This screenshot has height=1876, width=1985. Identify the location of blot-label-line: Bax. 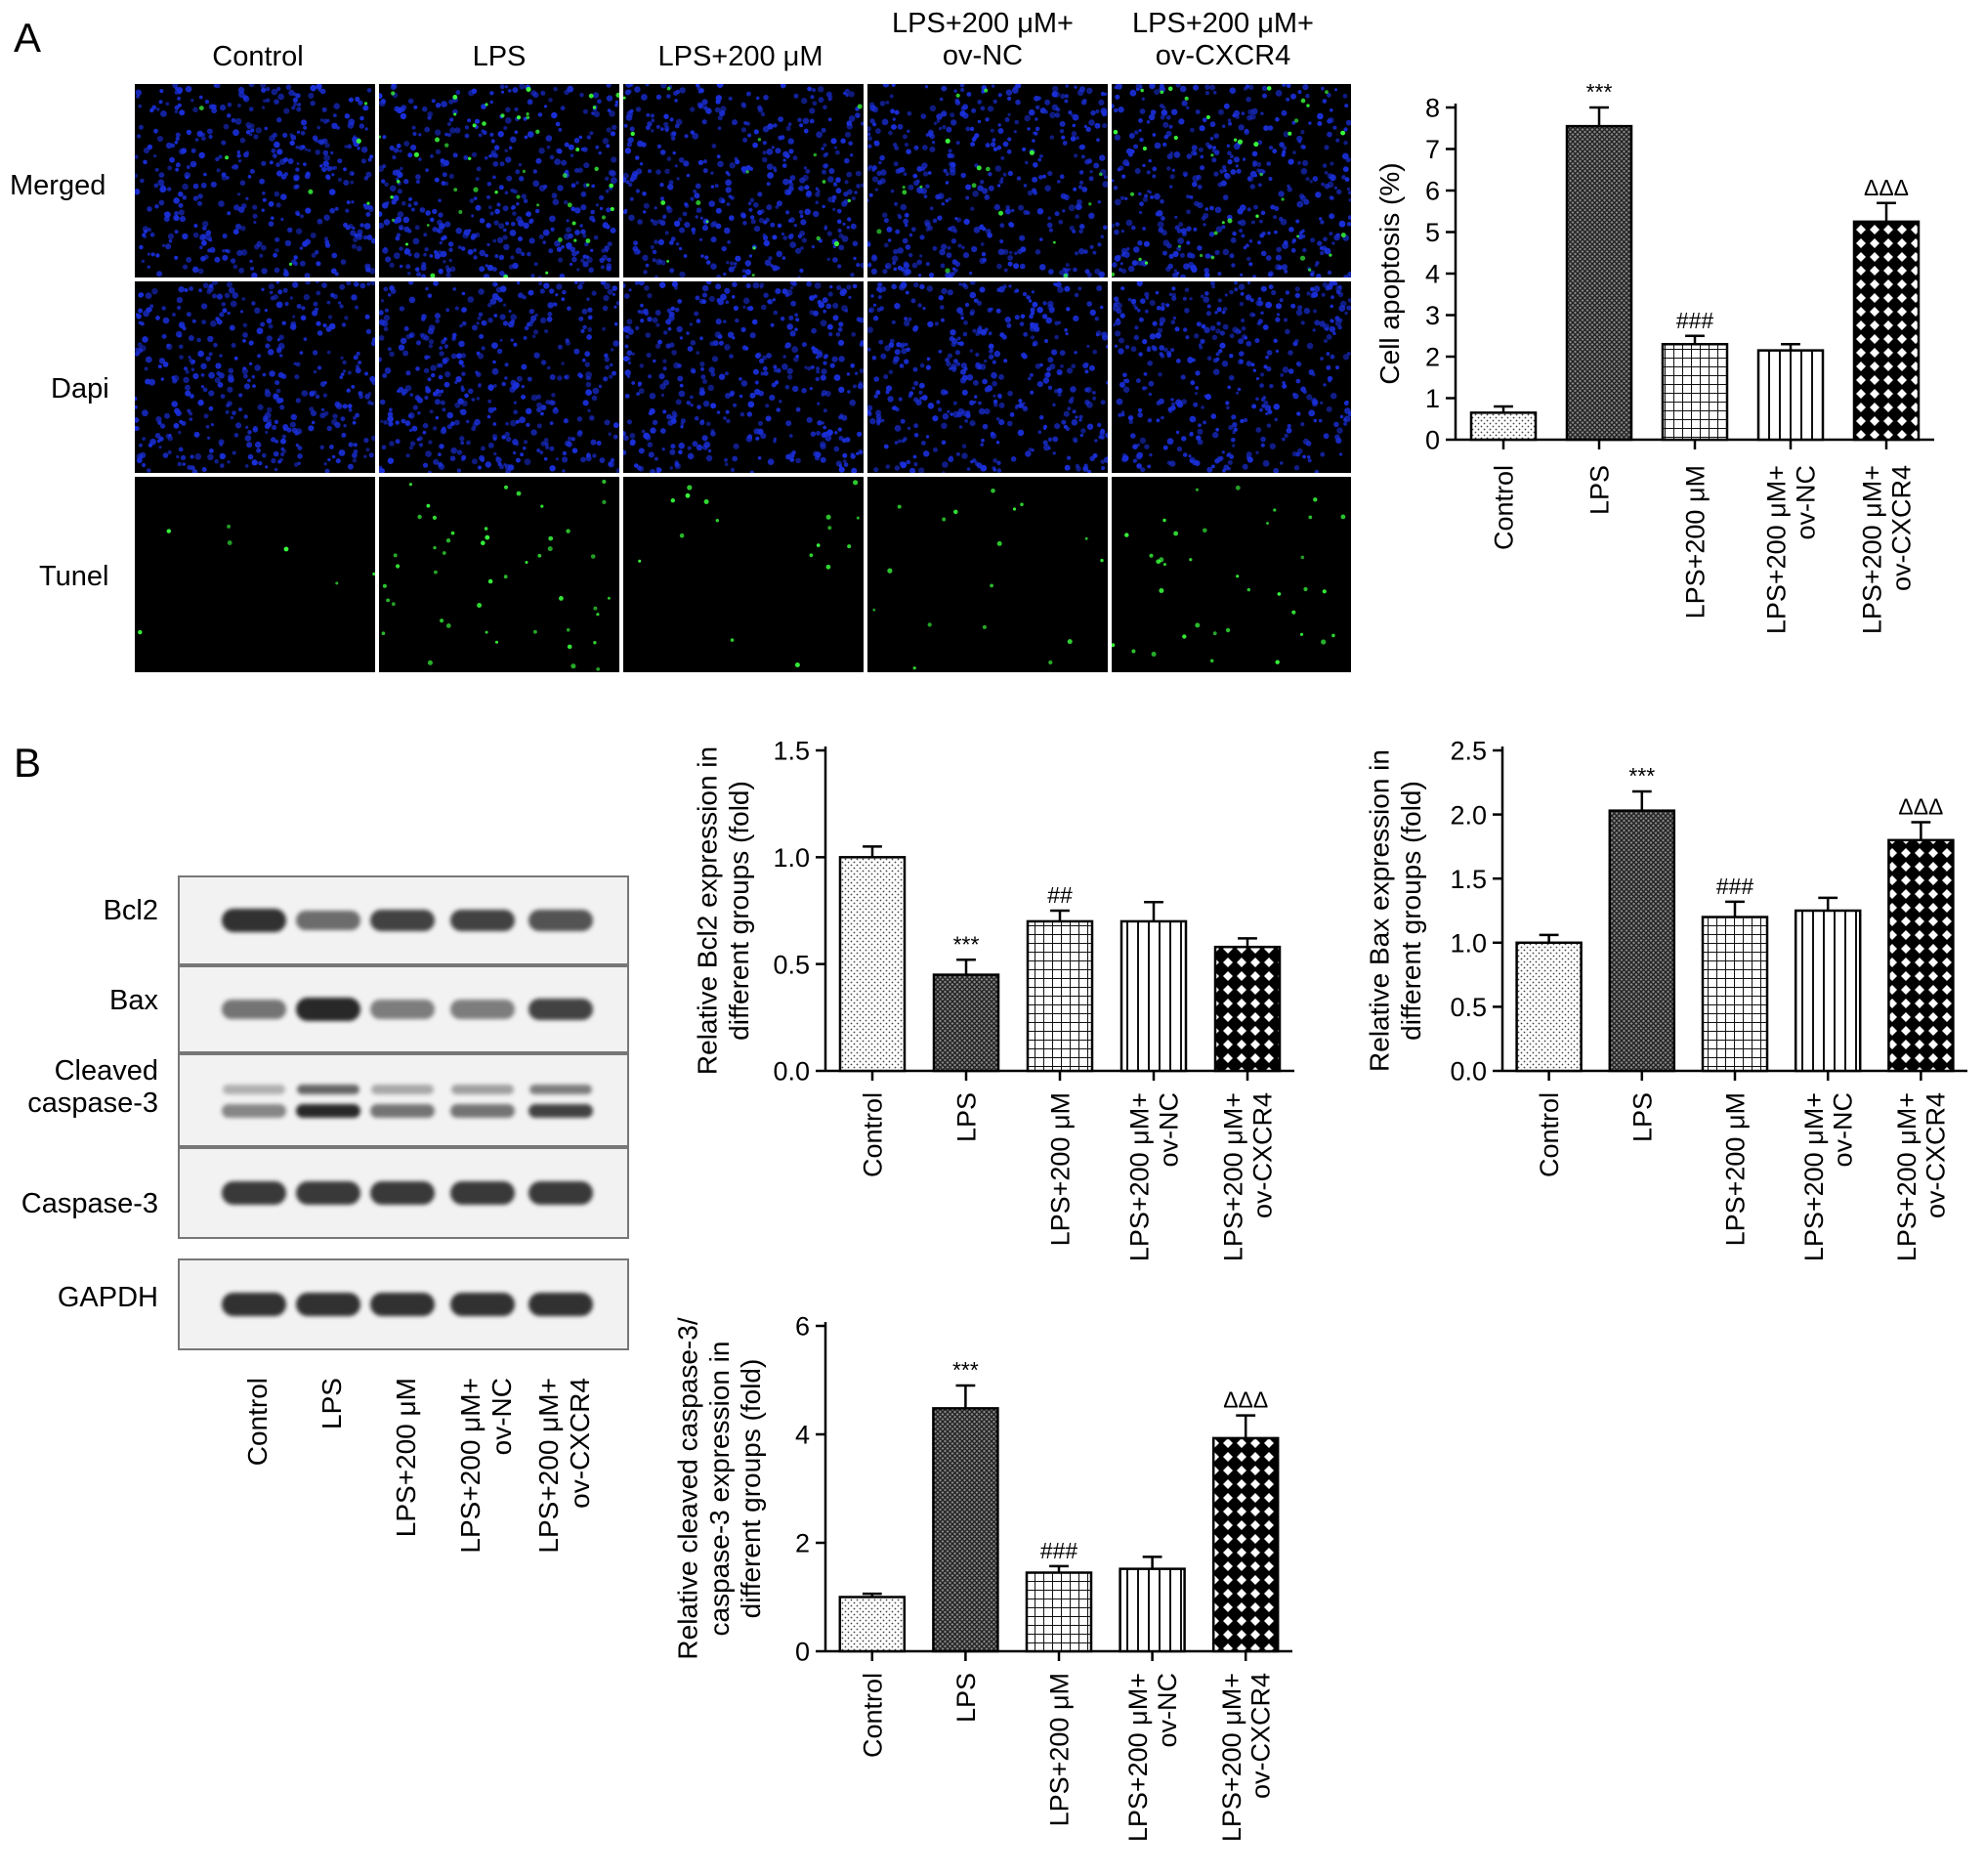
(133, 1000).